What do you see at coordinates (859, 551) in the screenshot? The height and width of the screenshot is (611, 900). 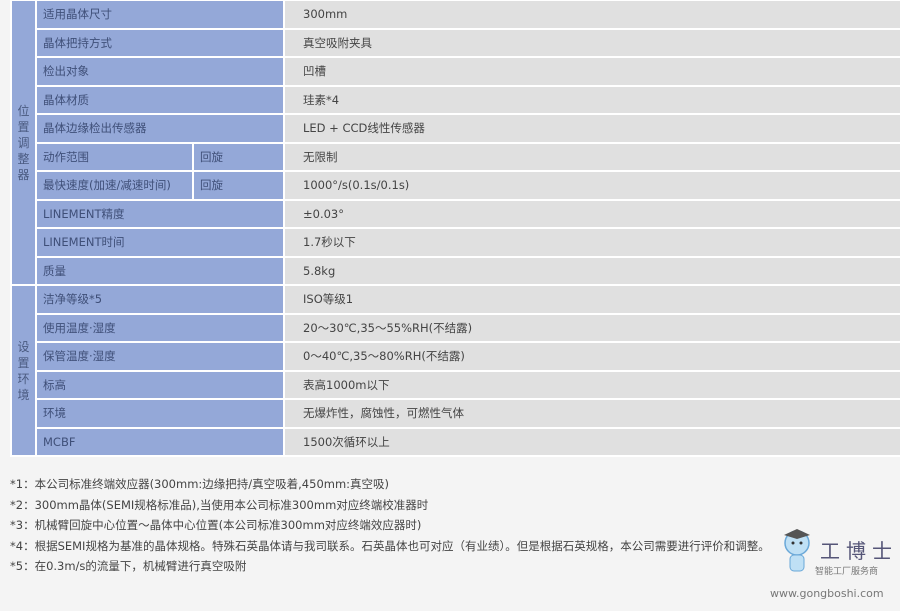 I see `watermark-name: 工博士` at bounding box center [859, 551].